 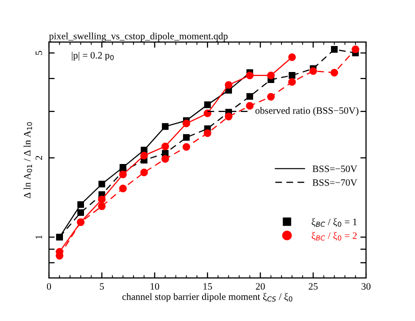 I want to click on x-tick-label: 30, so click(x=366, y=286).